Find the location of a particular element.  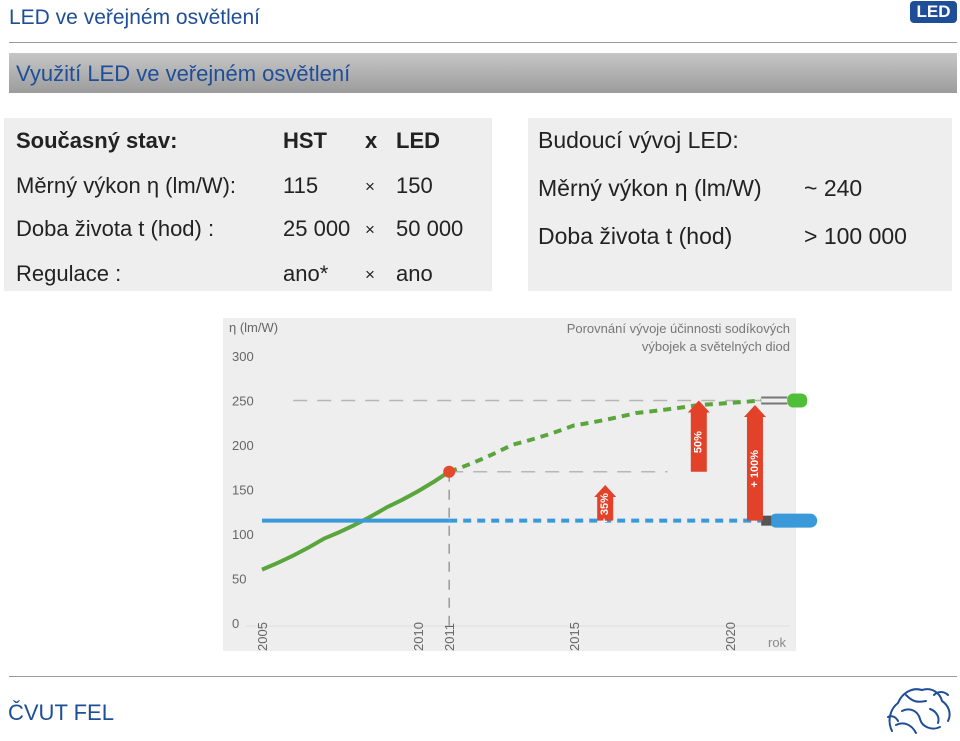

x-tick-label: 2010 is located at coordinates (418, 636).